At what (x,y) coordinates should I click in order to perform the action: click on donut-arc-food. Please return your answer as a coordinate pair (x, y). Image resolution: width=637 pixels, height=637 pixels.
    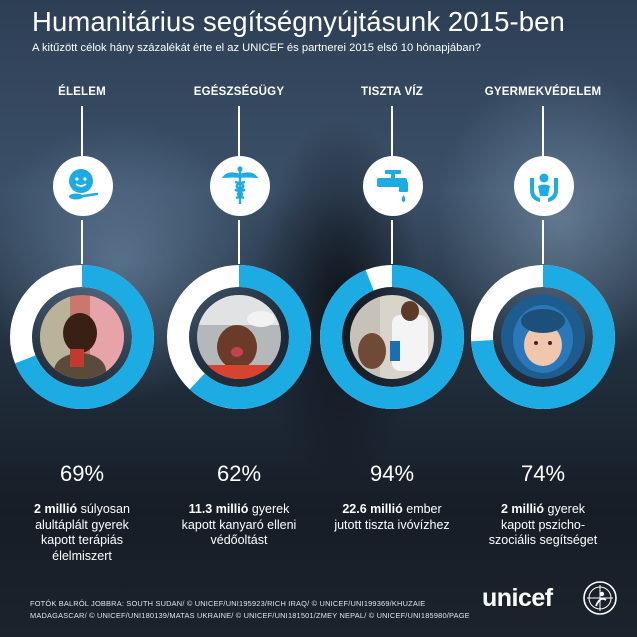
    Looking at the image, I should click on (82, 337).